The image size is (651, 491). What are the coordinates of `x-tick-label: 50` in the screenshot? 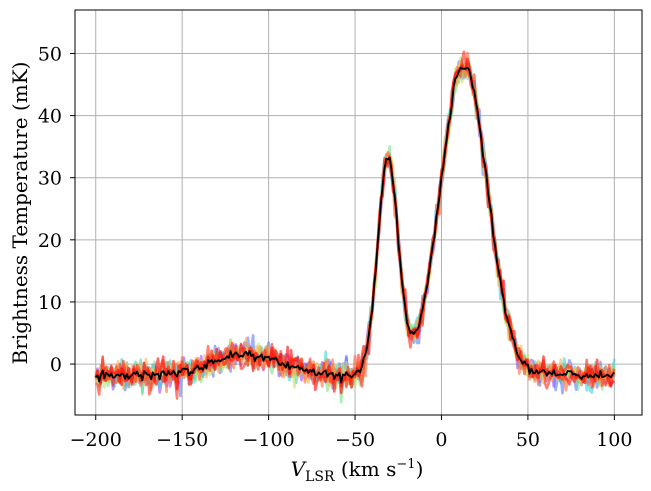 It's located at (528, 440).